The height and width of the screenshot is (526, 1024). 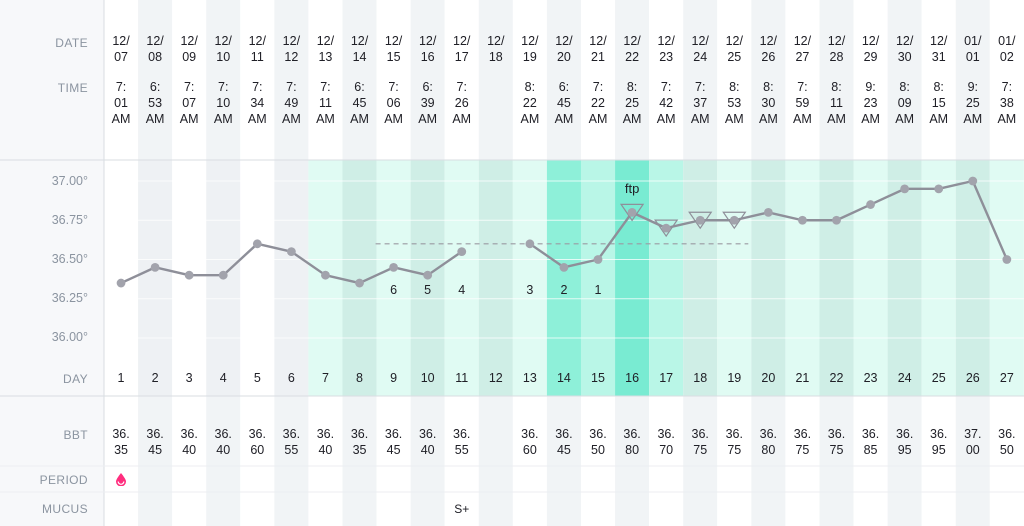 What do you see at coordinates (155, 378) in the screenshot?
I see `day-number: 2` at bounding box center [155, 378].